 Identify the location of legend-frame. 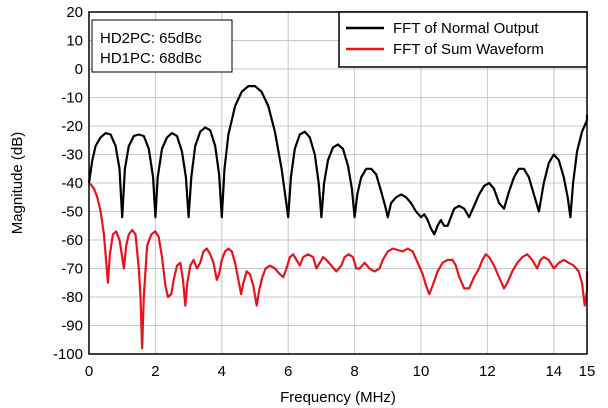
(463, 39).